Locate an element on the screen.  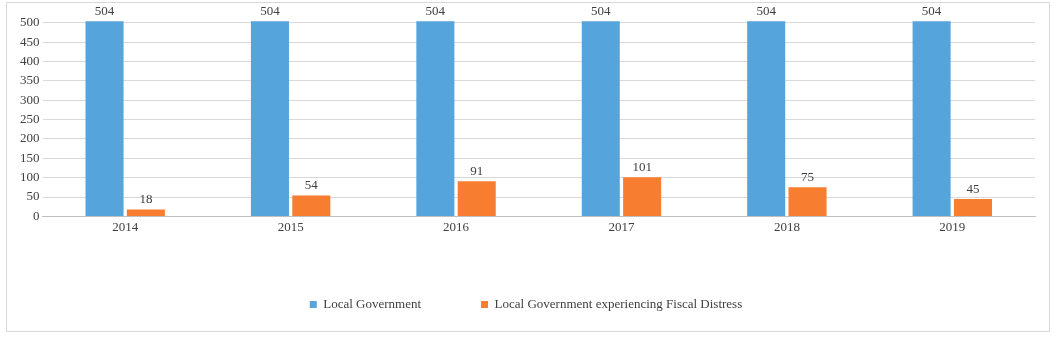
y-tick-label: 200 is located at coordinates (30, 138).